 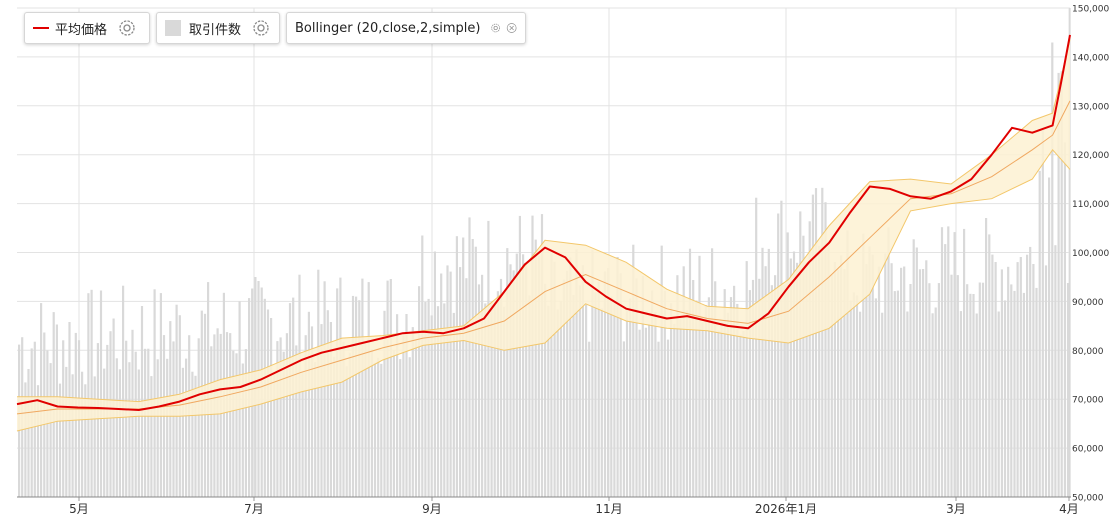 I want to click on y-tick-label: 90,000, so click(x=1088, y=303).